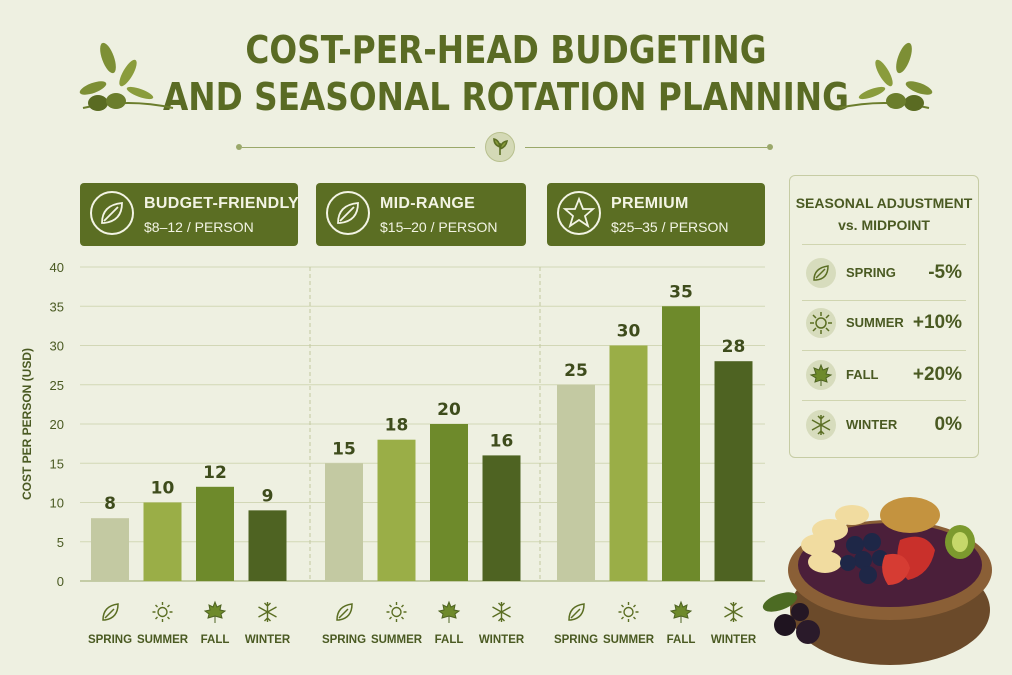  What do you see at coordinates (344, 449) in the screenshot?
I see `bar-value-label: 15` at bounding box center [344, 449].